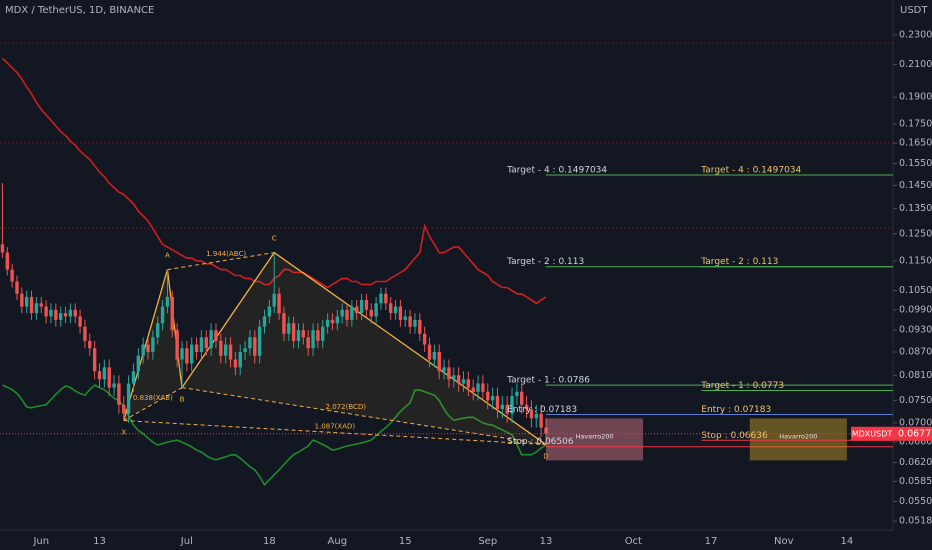  What do you see at coordinates (784, 541) in the screenshot?
I see `x-tick-label: Nov` at bounding box center [784, 541].